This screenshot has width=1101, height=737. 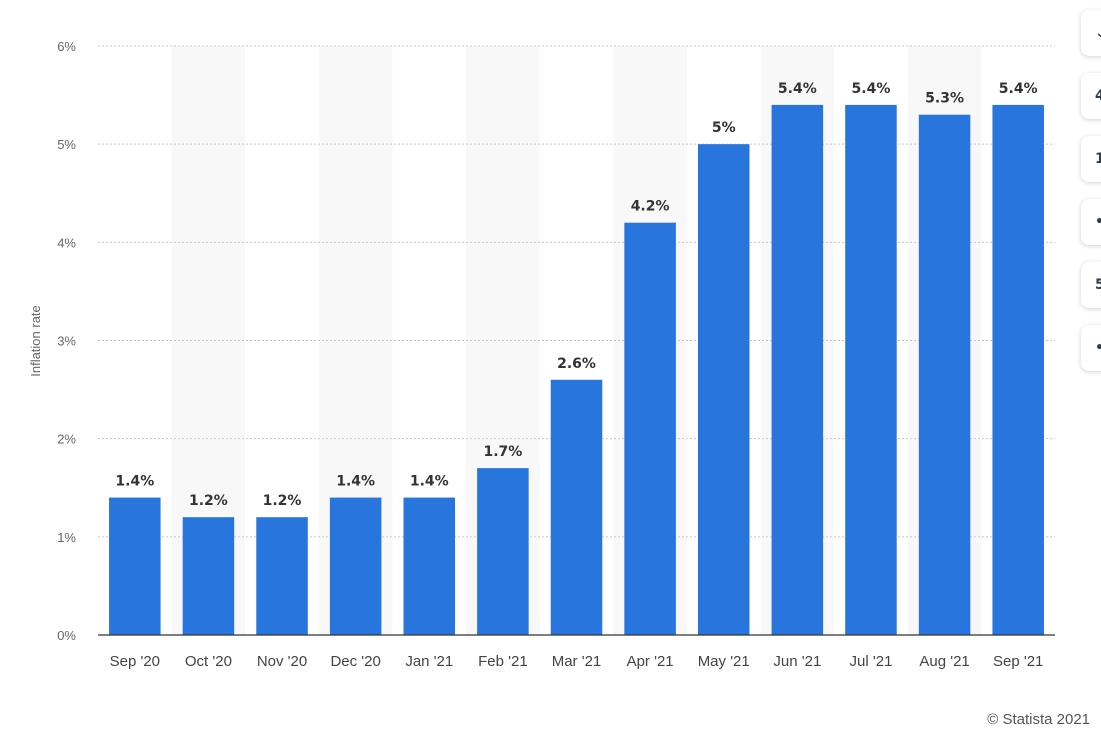 I want to click on y-axis-ticks: 0% 1% 2% 3% 4% 5% 6%, so click(x=66, y=341).